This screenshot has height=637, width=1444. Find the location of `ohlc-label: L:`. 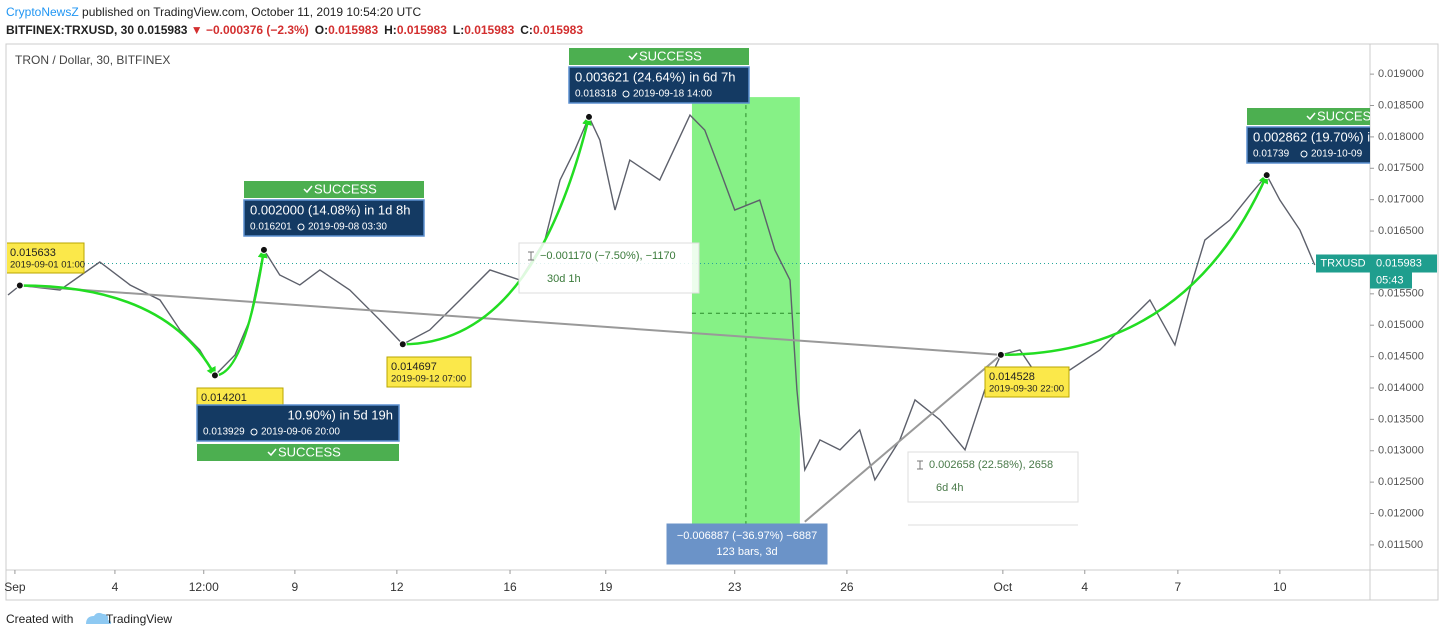

ohlc-label: L: is located at coordinates (458, 30).